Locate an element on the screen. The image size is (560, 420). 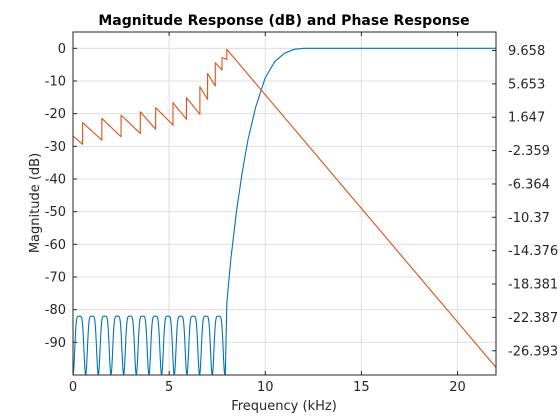
right-tick-label: -14.376 is located at coordinates (533, 251).